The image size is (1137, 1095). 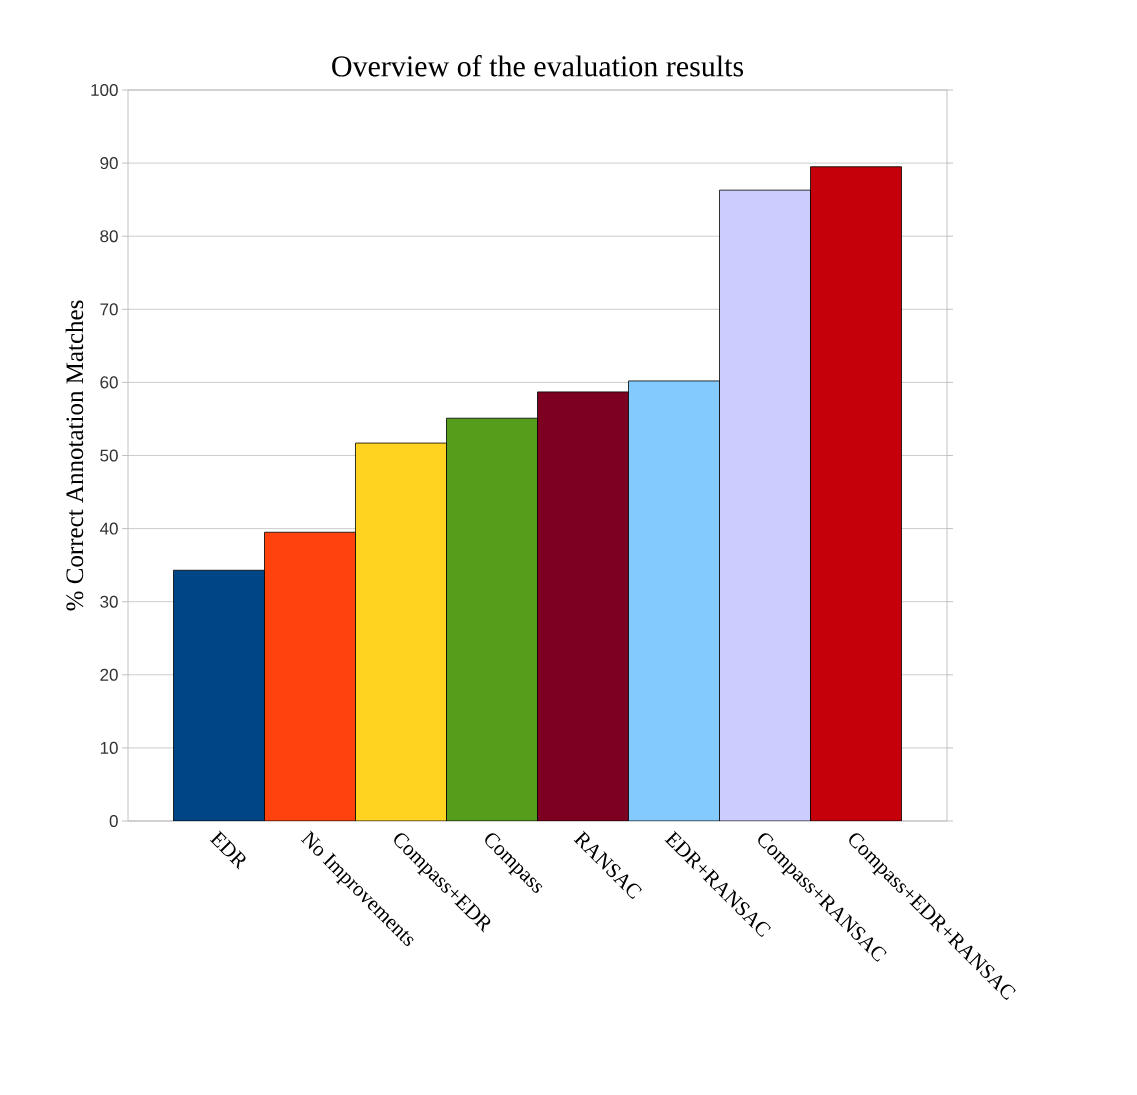 I want to click on y-tick-label: 90, so click(x=109, y=163).